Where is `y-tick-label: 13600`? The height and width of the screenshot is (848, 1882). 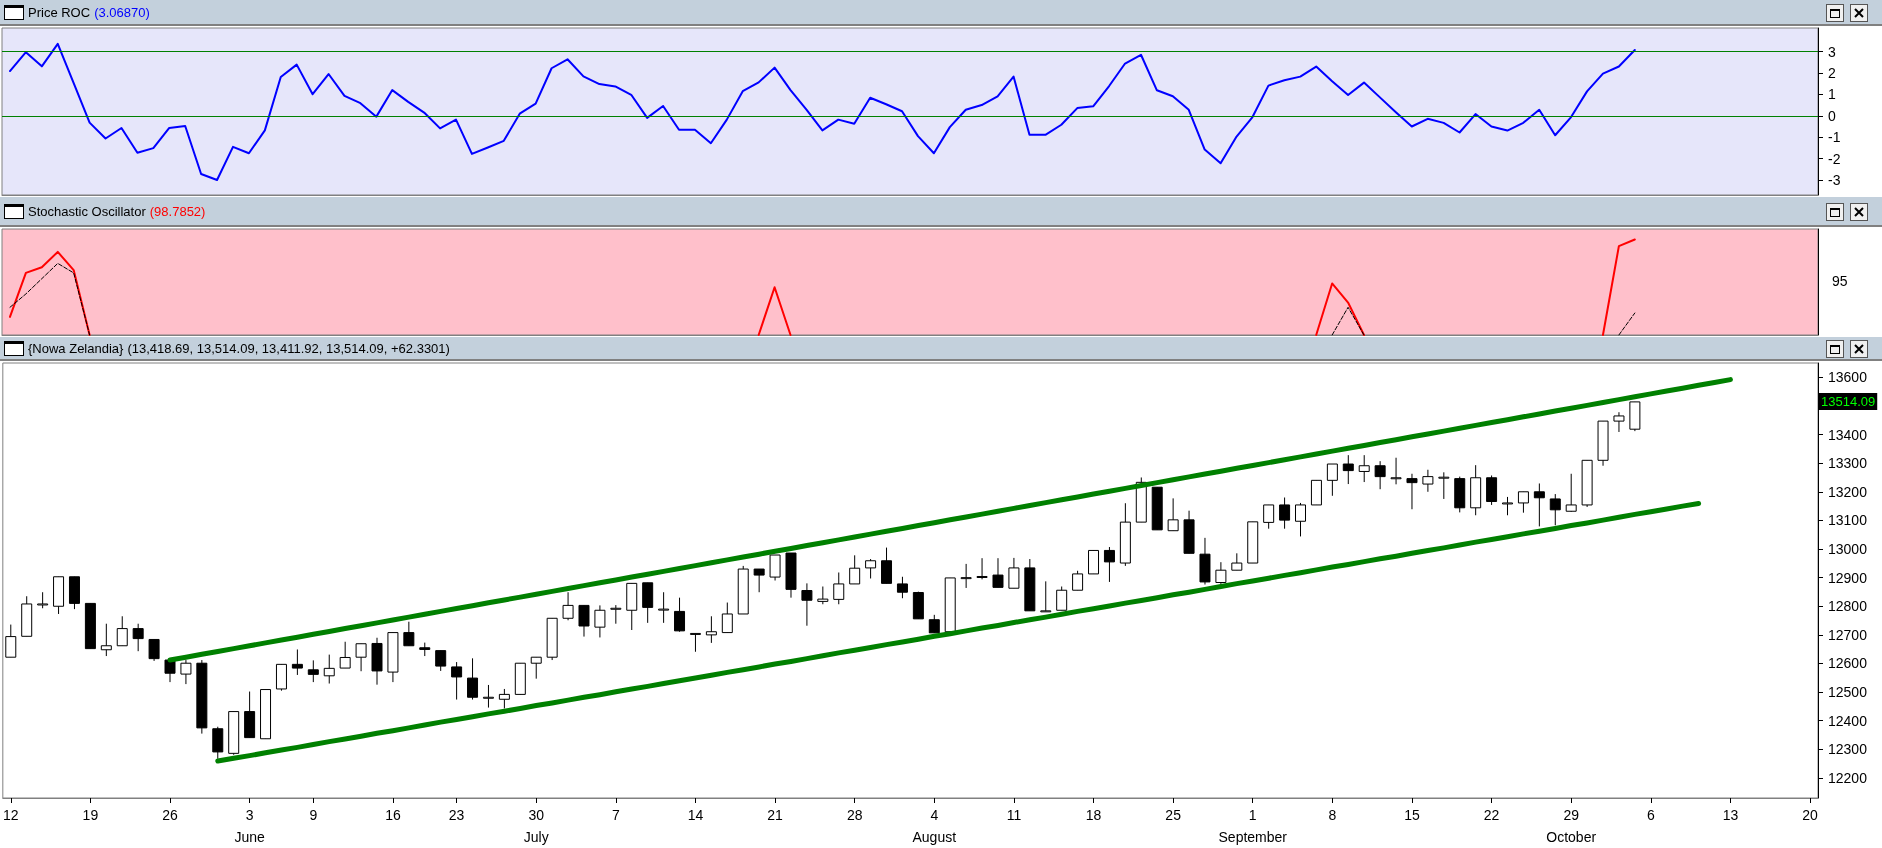 y-tick-label: 13600 is located at coordinates (1848, 377).